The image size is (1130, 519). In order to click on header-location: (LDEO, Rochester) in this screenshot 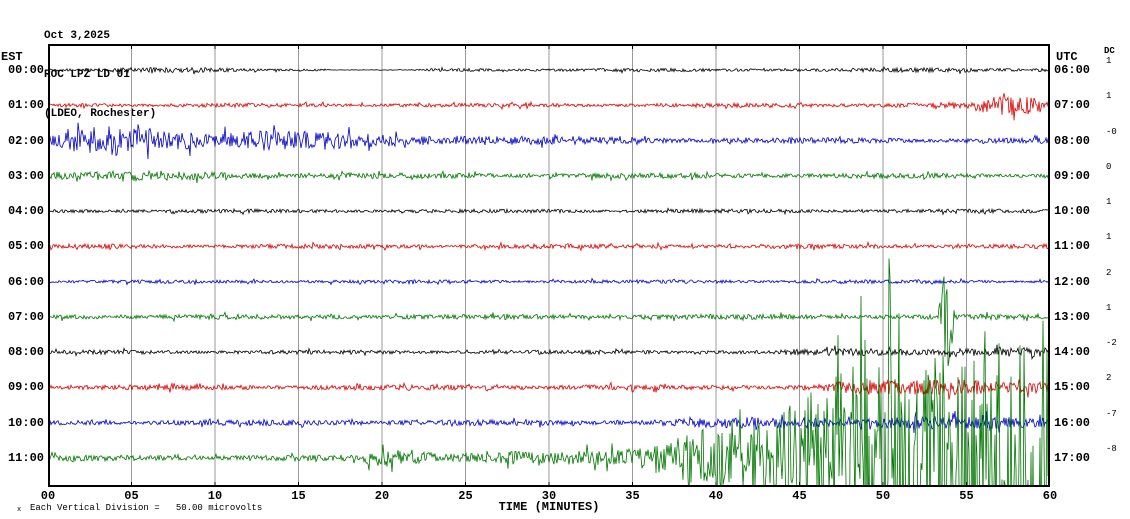, I will do `click(100, 114)`.